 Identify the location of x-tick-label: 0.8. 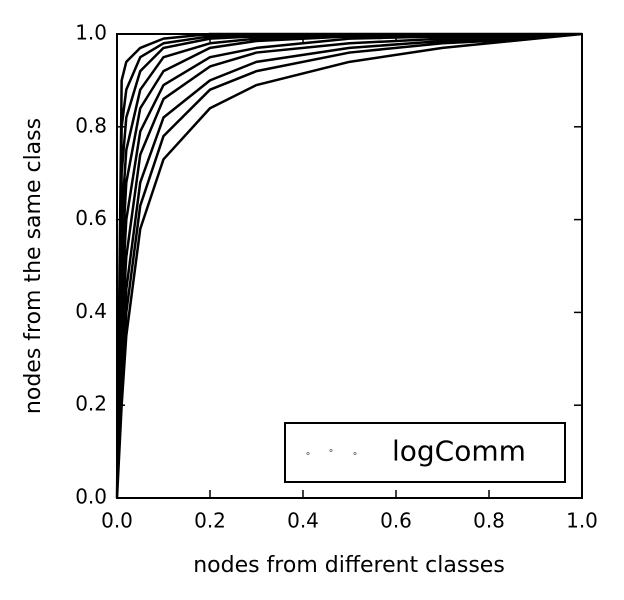
(489, 521).